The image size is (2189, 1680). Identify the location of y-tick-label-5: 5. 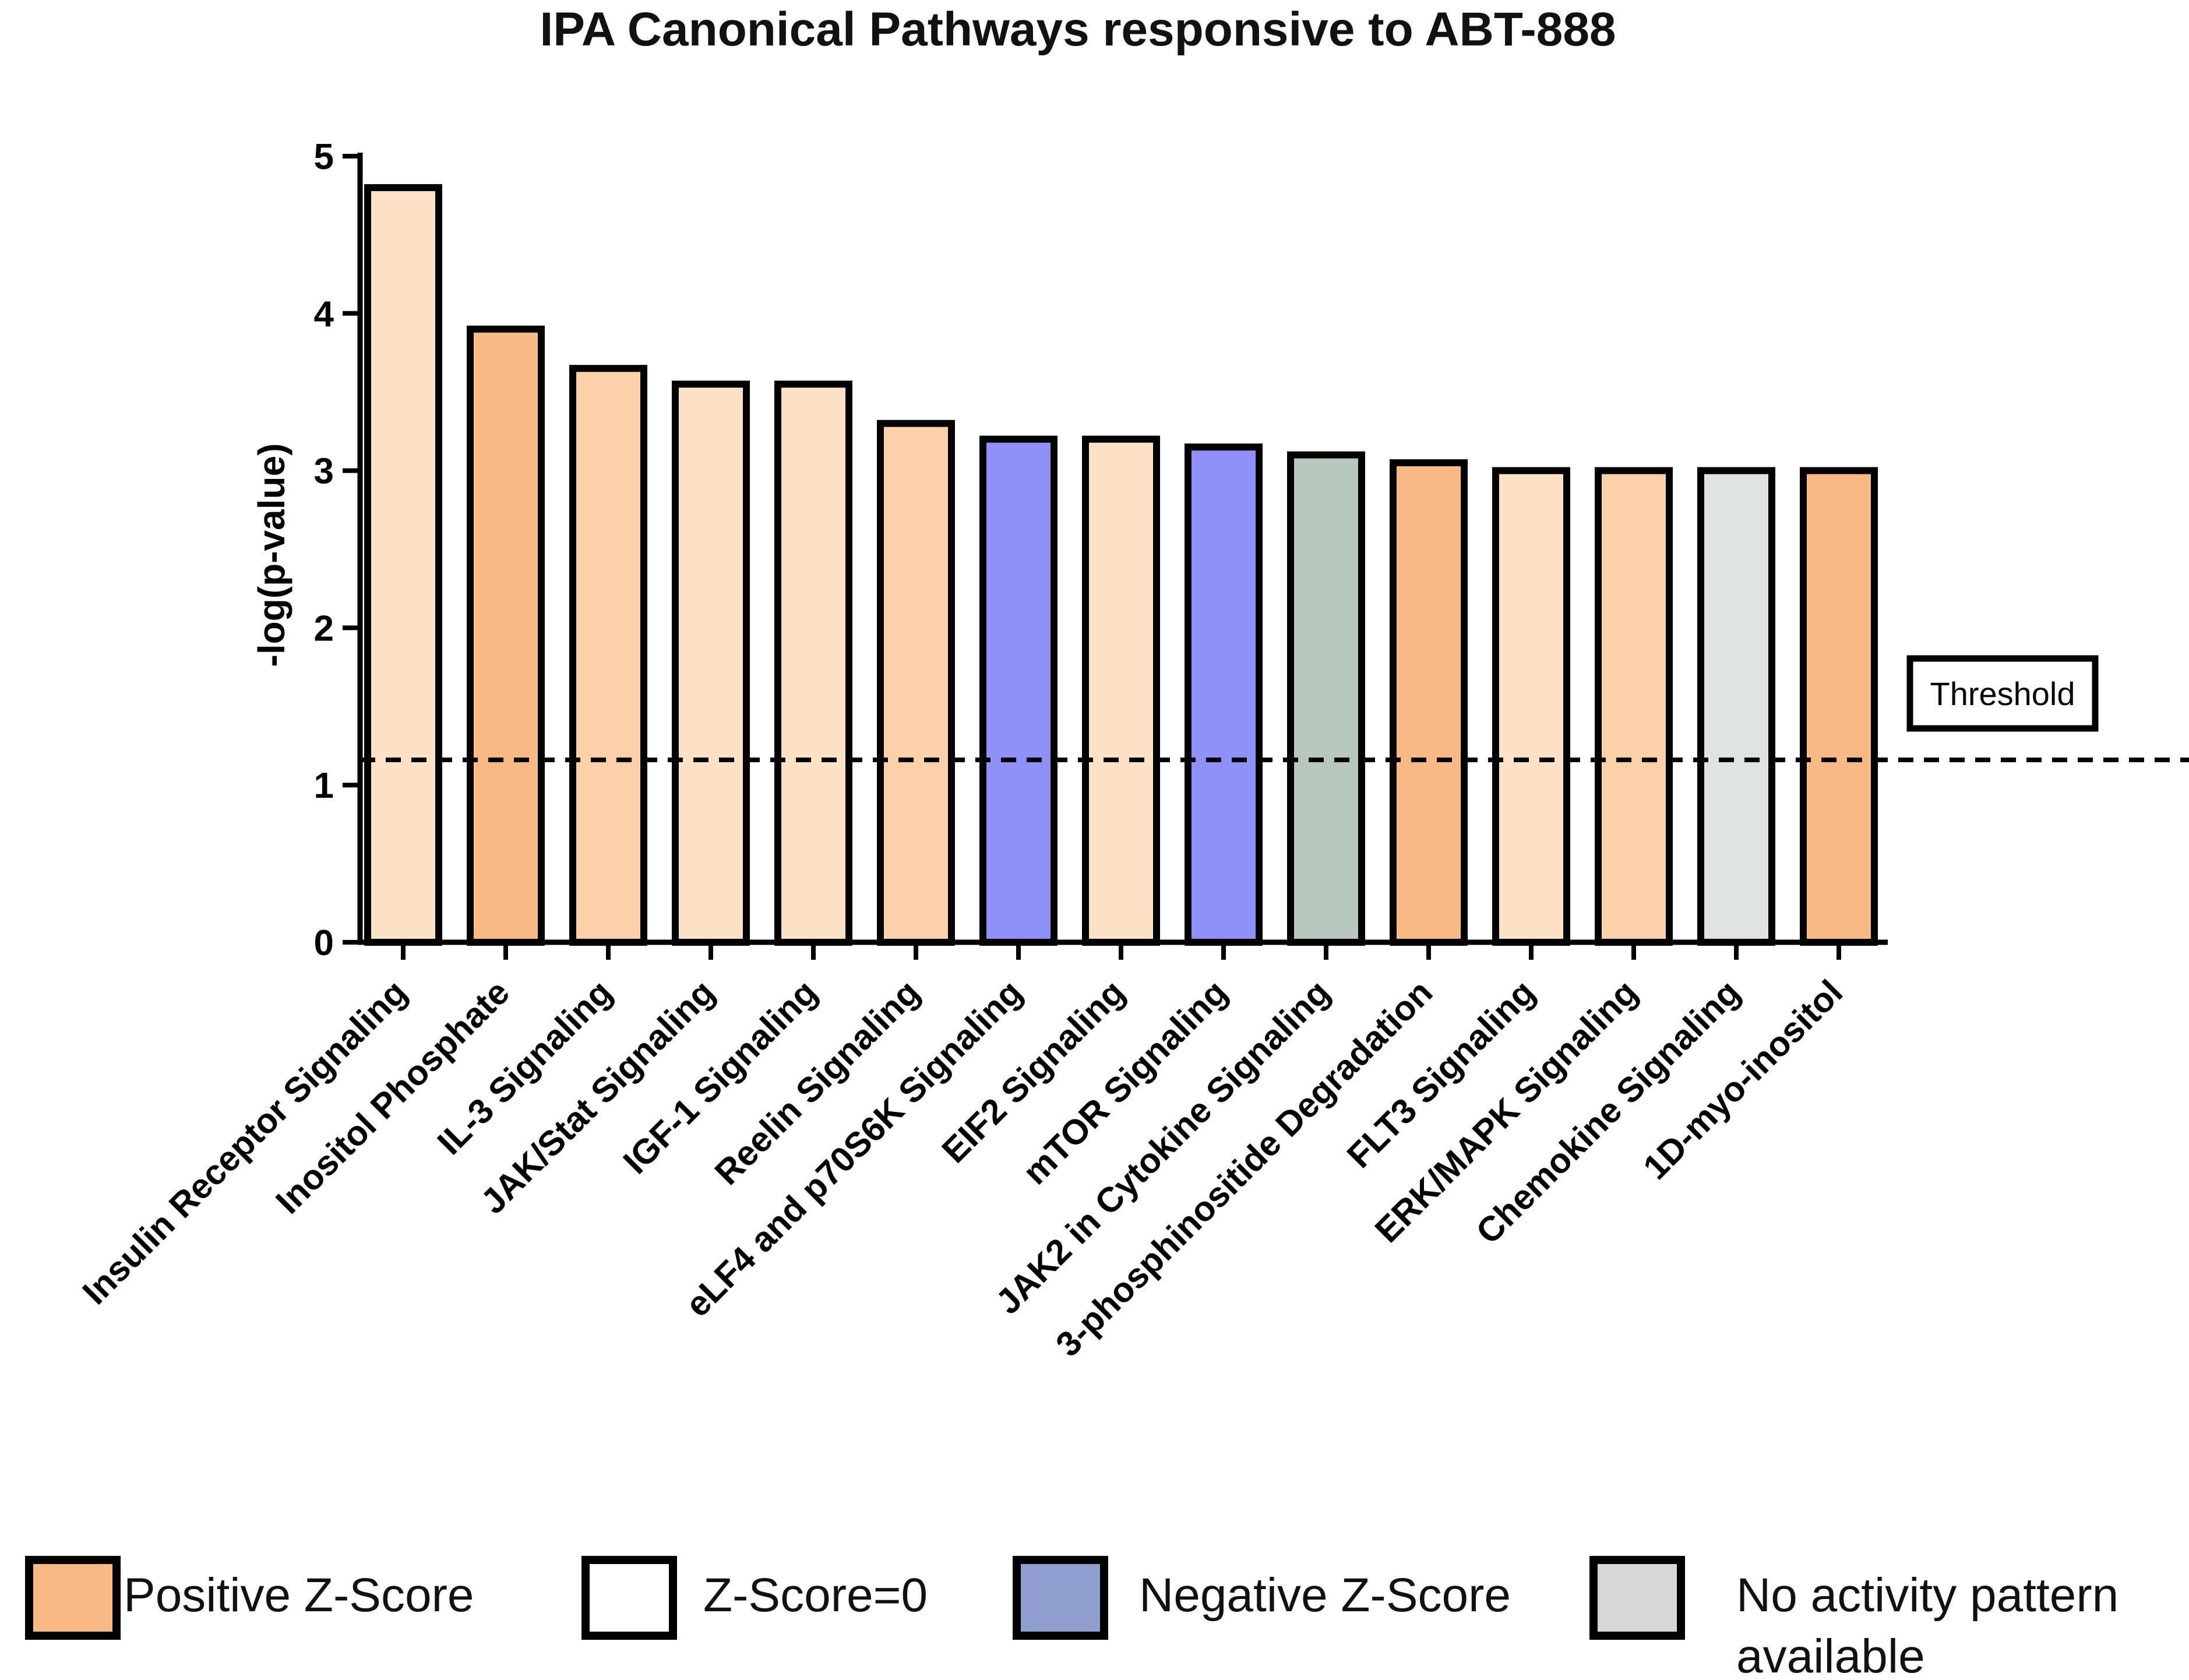
(324, 157).